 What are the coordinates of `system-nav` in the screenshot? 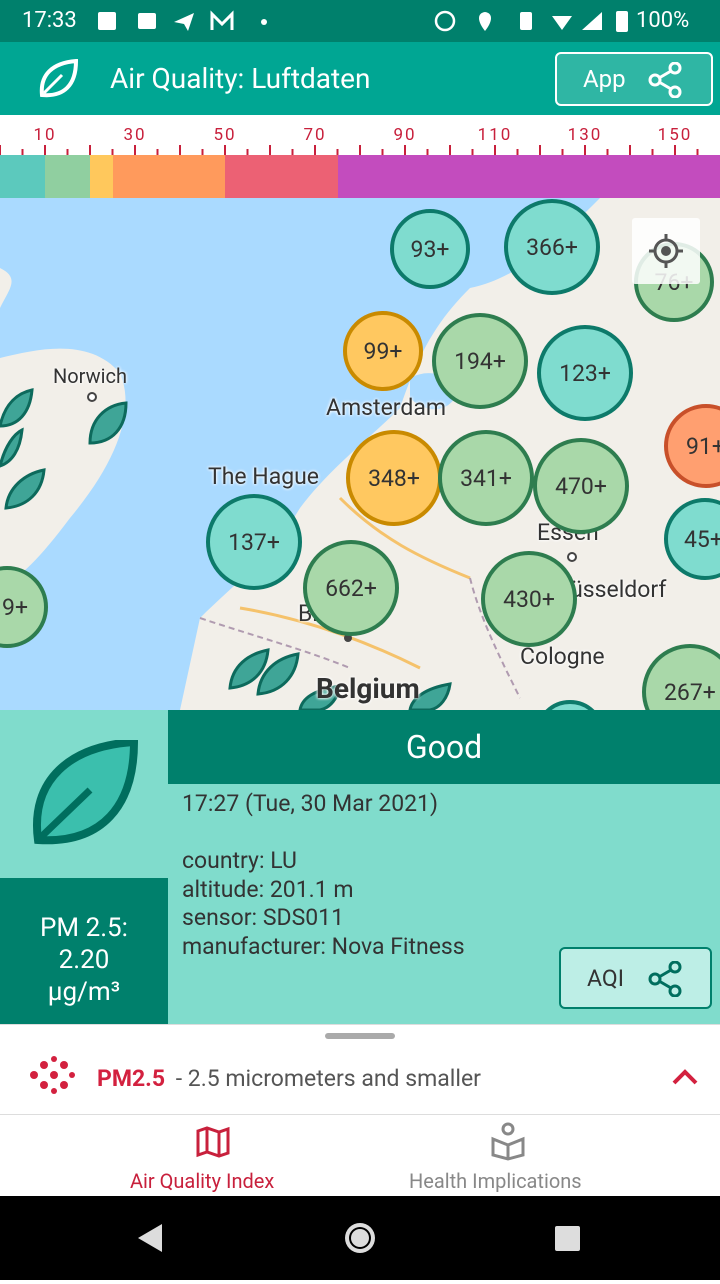 It's located at (360, 1238).